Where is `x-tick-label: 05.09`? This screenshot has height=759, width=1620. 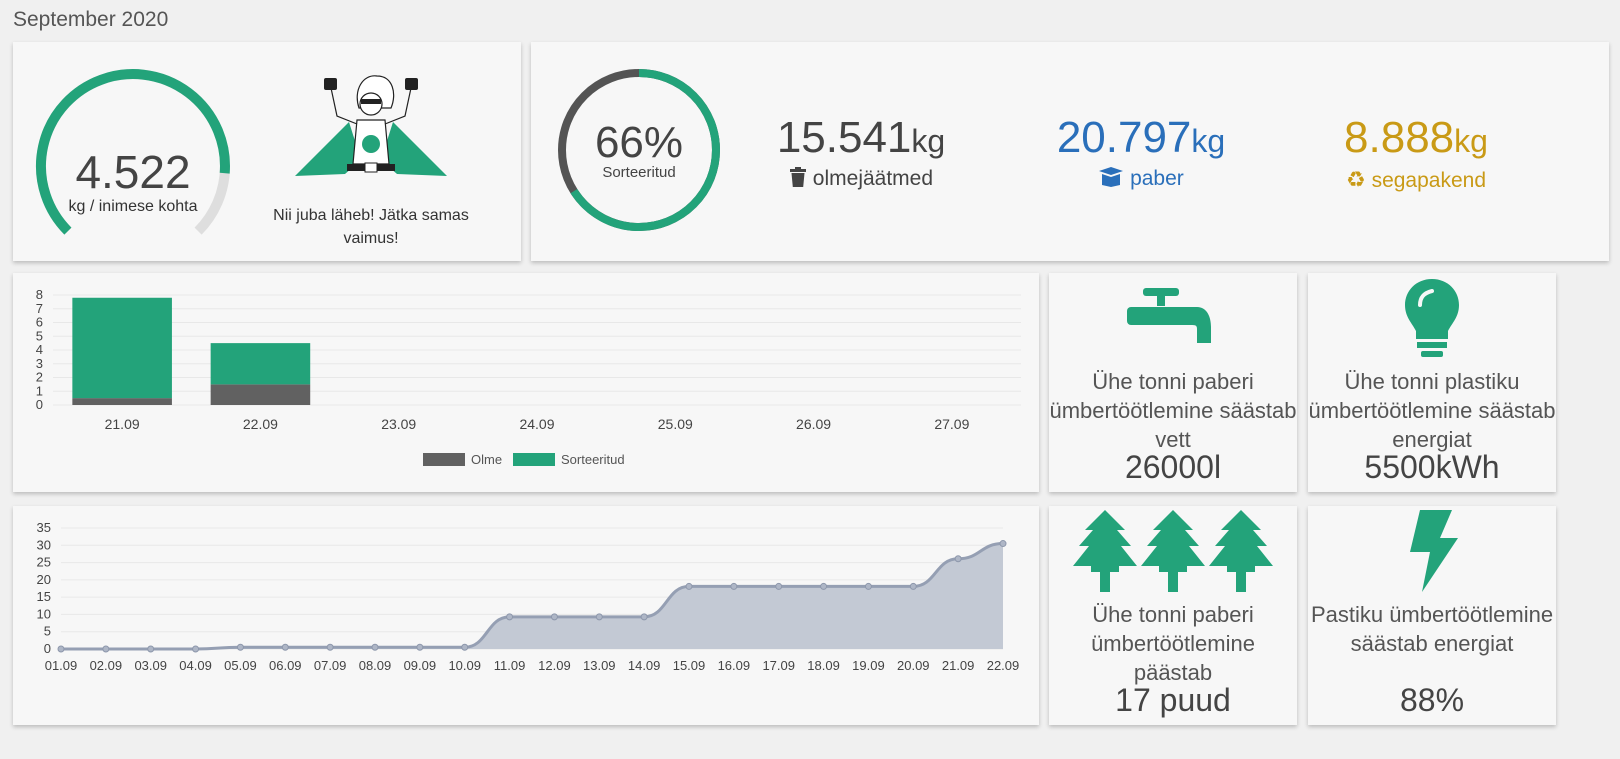 x-tick-label: 05.09 is located at coordinates (240, 665).